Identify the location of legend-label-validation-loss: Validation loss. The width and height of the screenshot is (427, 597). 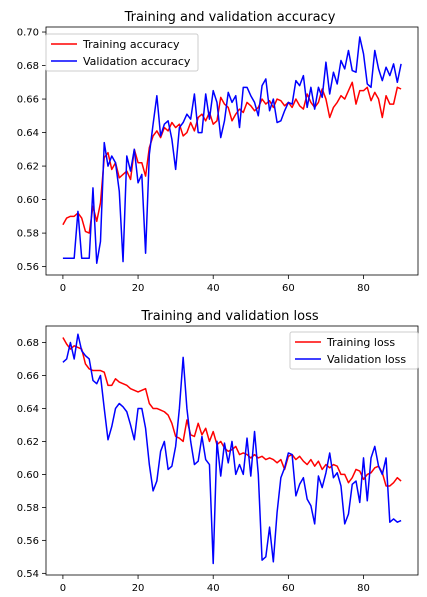
(366, 359).